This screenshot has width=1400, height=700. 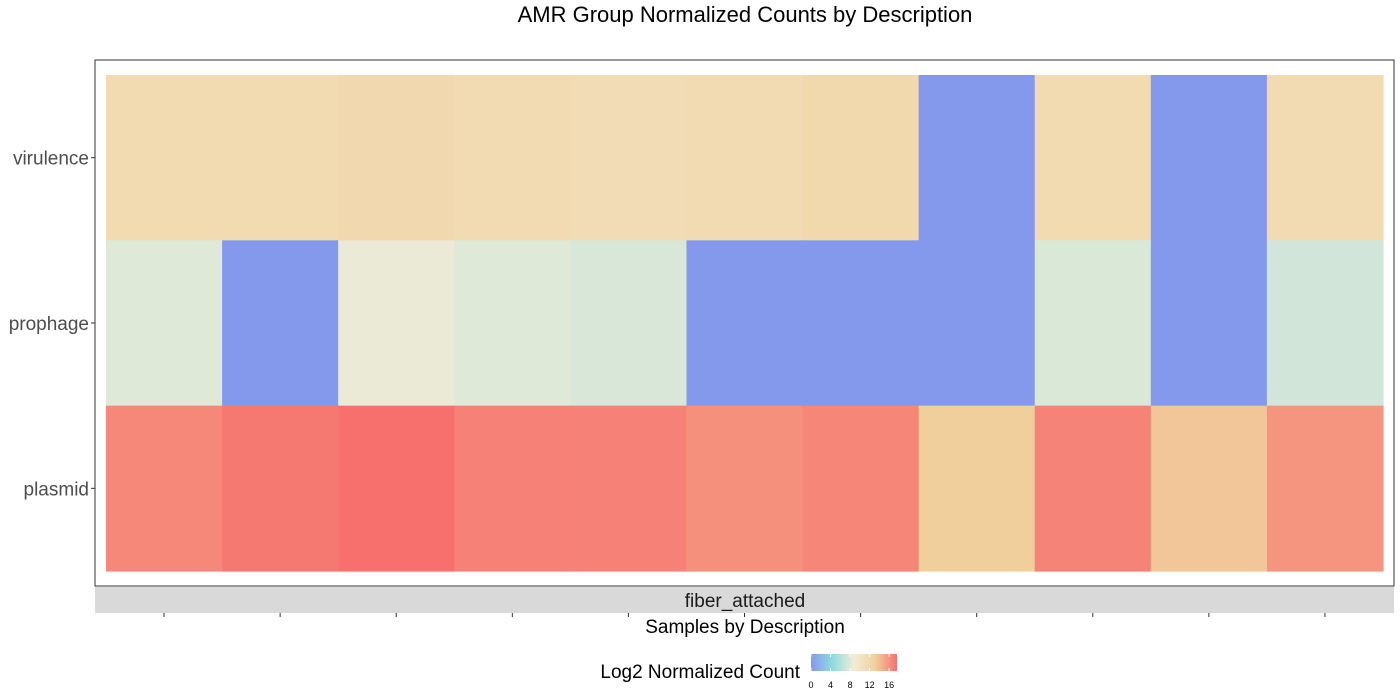 What do you see at coordinates (830, 685) in the screenshot?
I see `legend-tick-label: 4` at bounding box center [830, 685].